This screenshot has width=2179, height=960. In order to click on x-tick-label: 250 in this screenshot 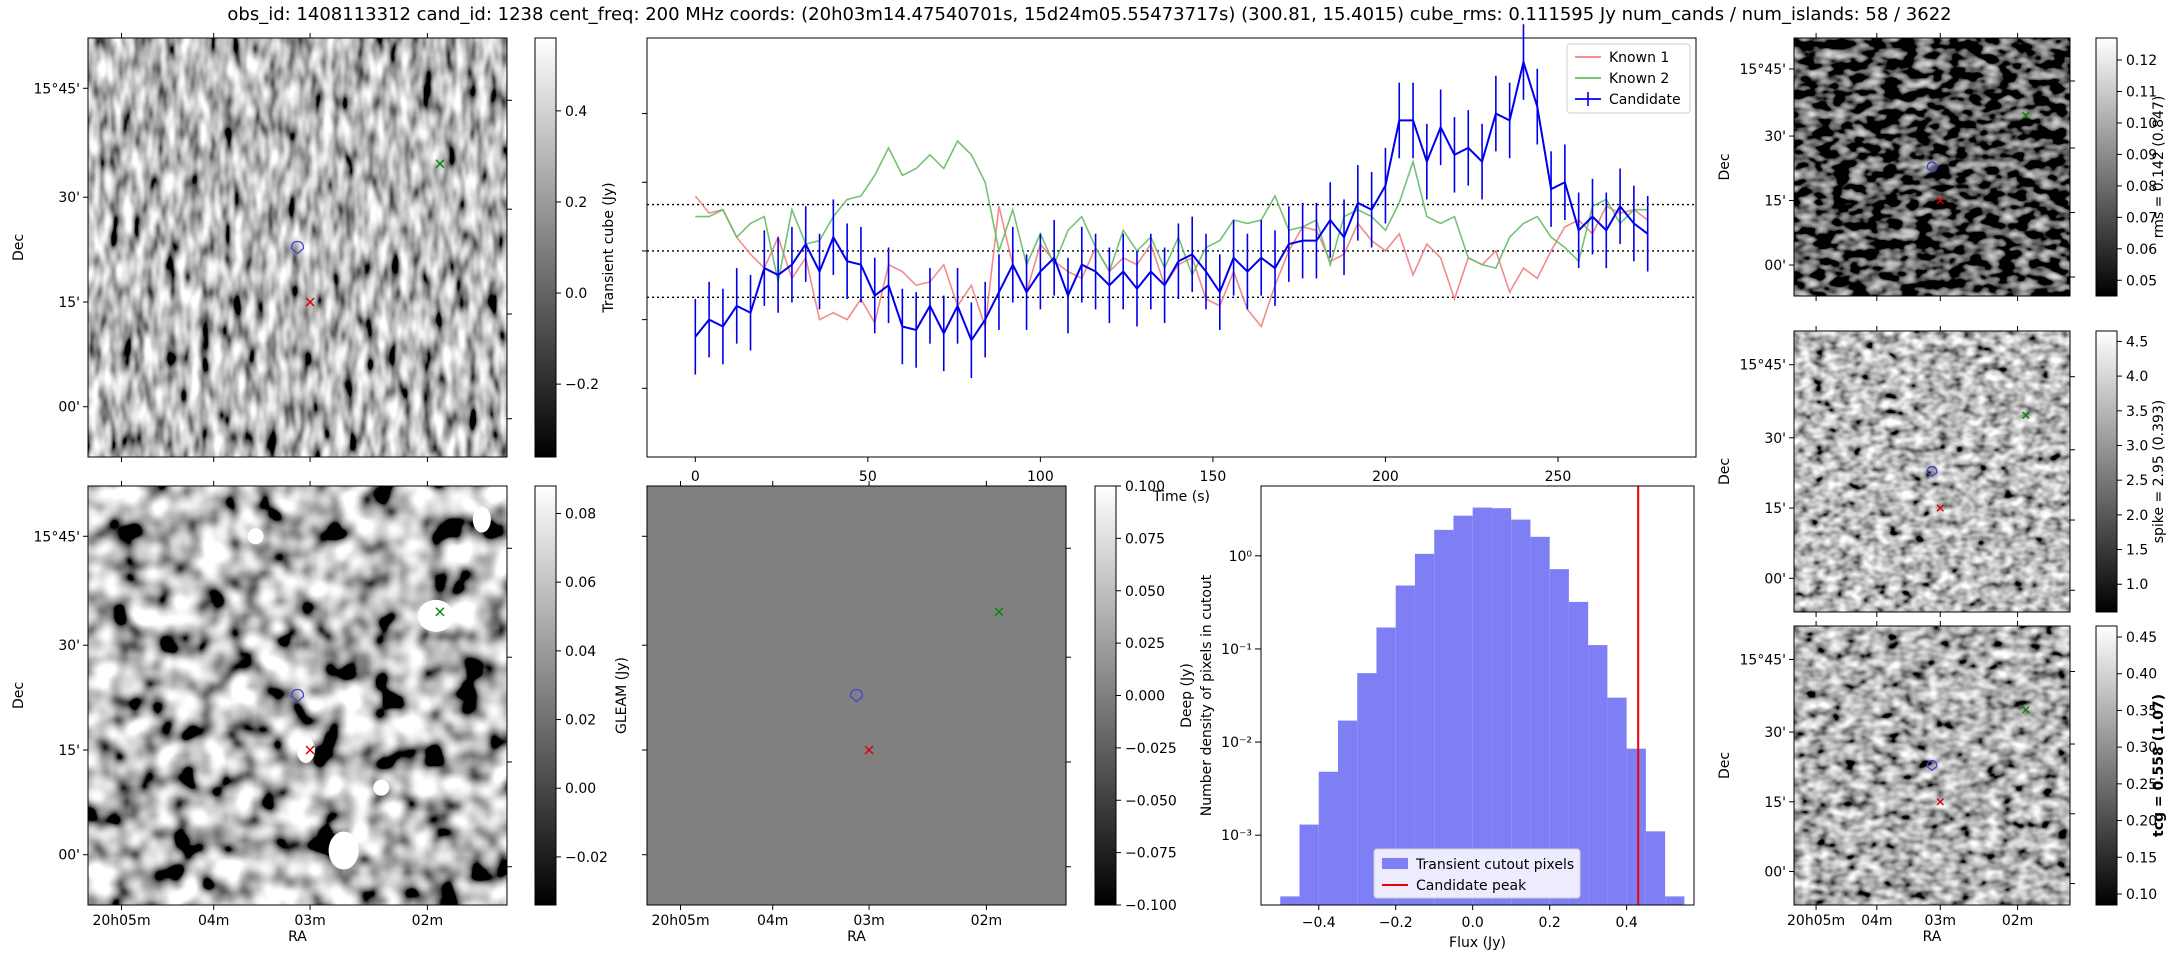, I will do `click(1558, 477)`.